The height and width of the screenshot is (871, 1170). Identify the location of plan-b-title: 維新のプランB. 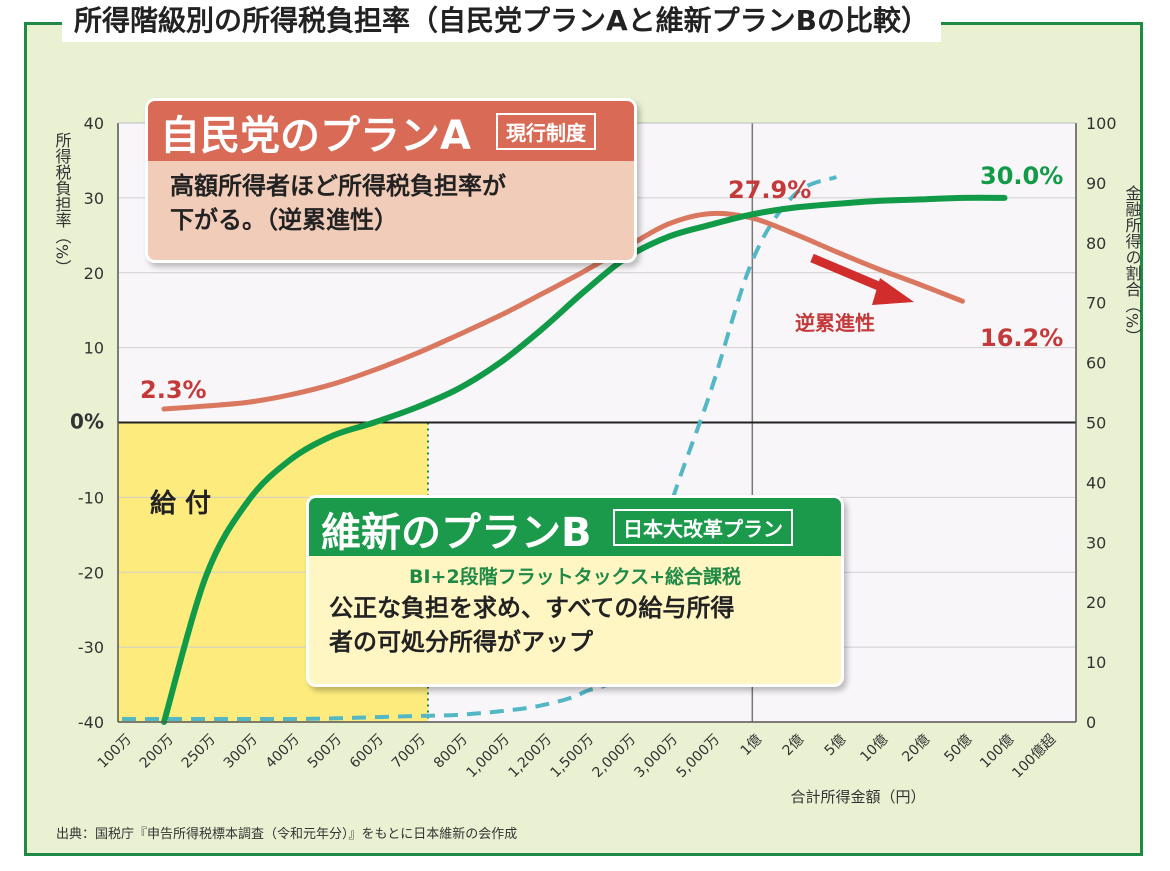
(456, 533).